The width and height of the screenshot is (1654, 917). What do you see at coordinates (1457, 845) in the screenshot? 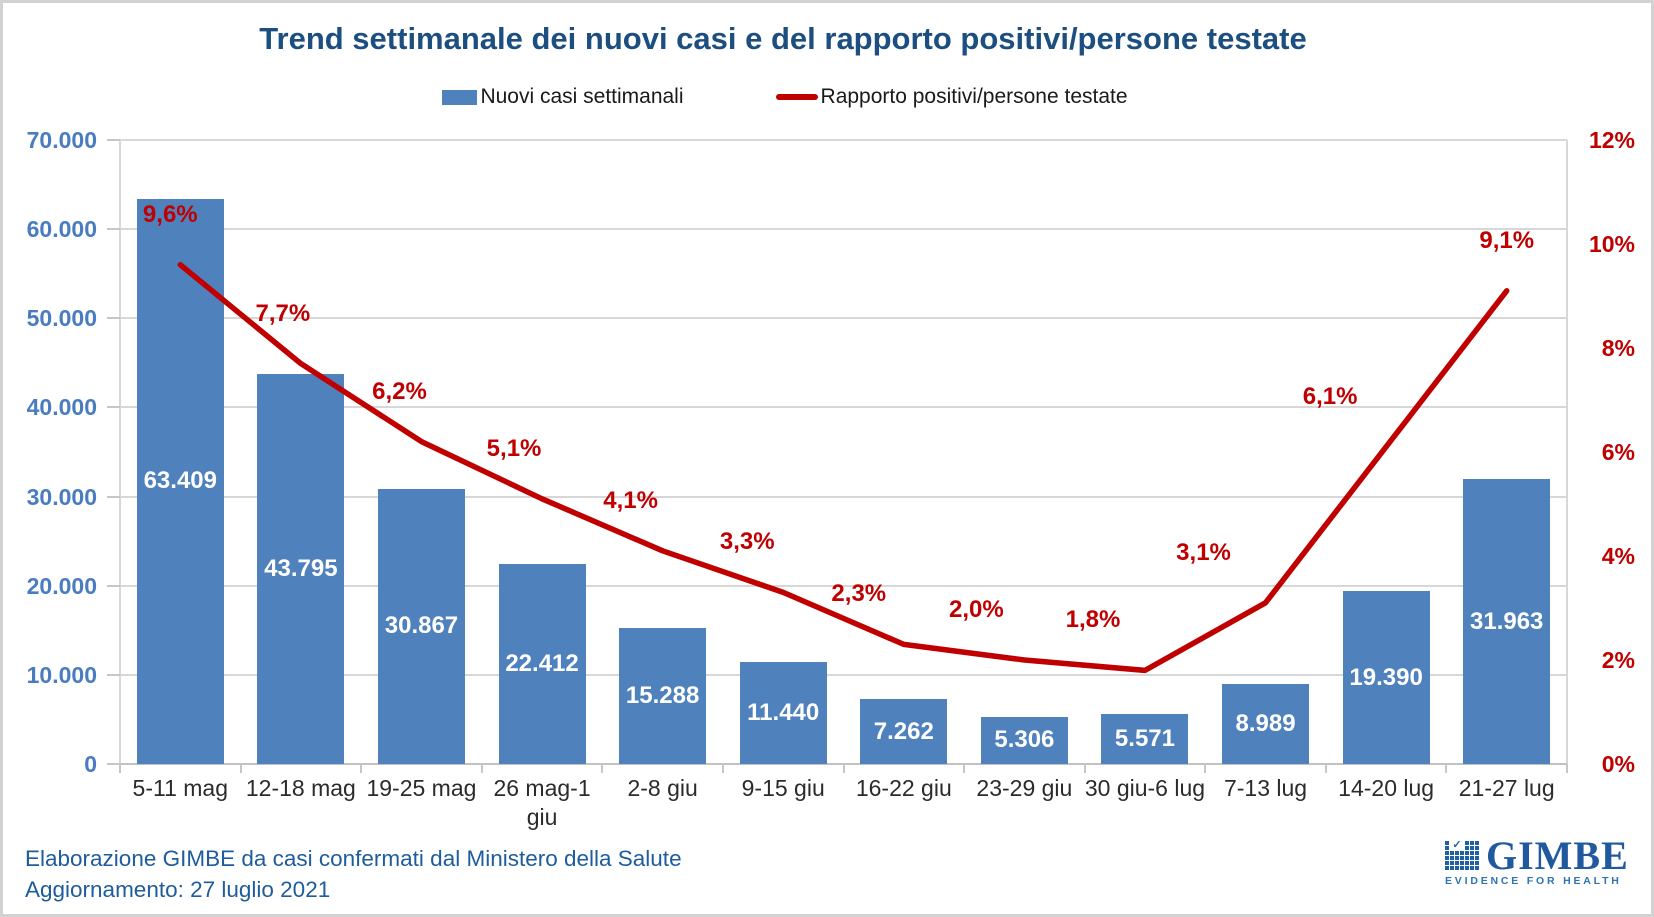
I see `check-icon: ✓` at bounding box center [1457, 845].